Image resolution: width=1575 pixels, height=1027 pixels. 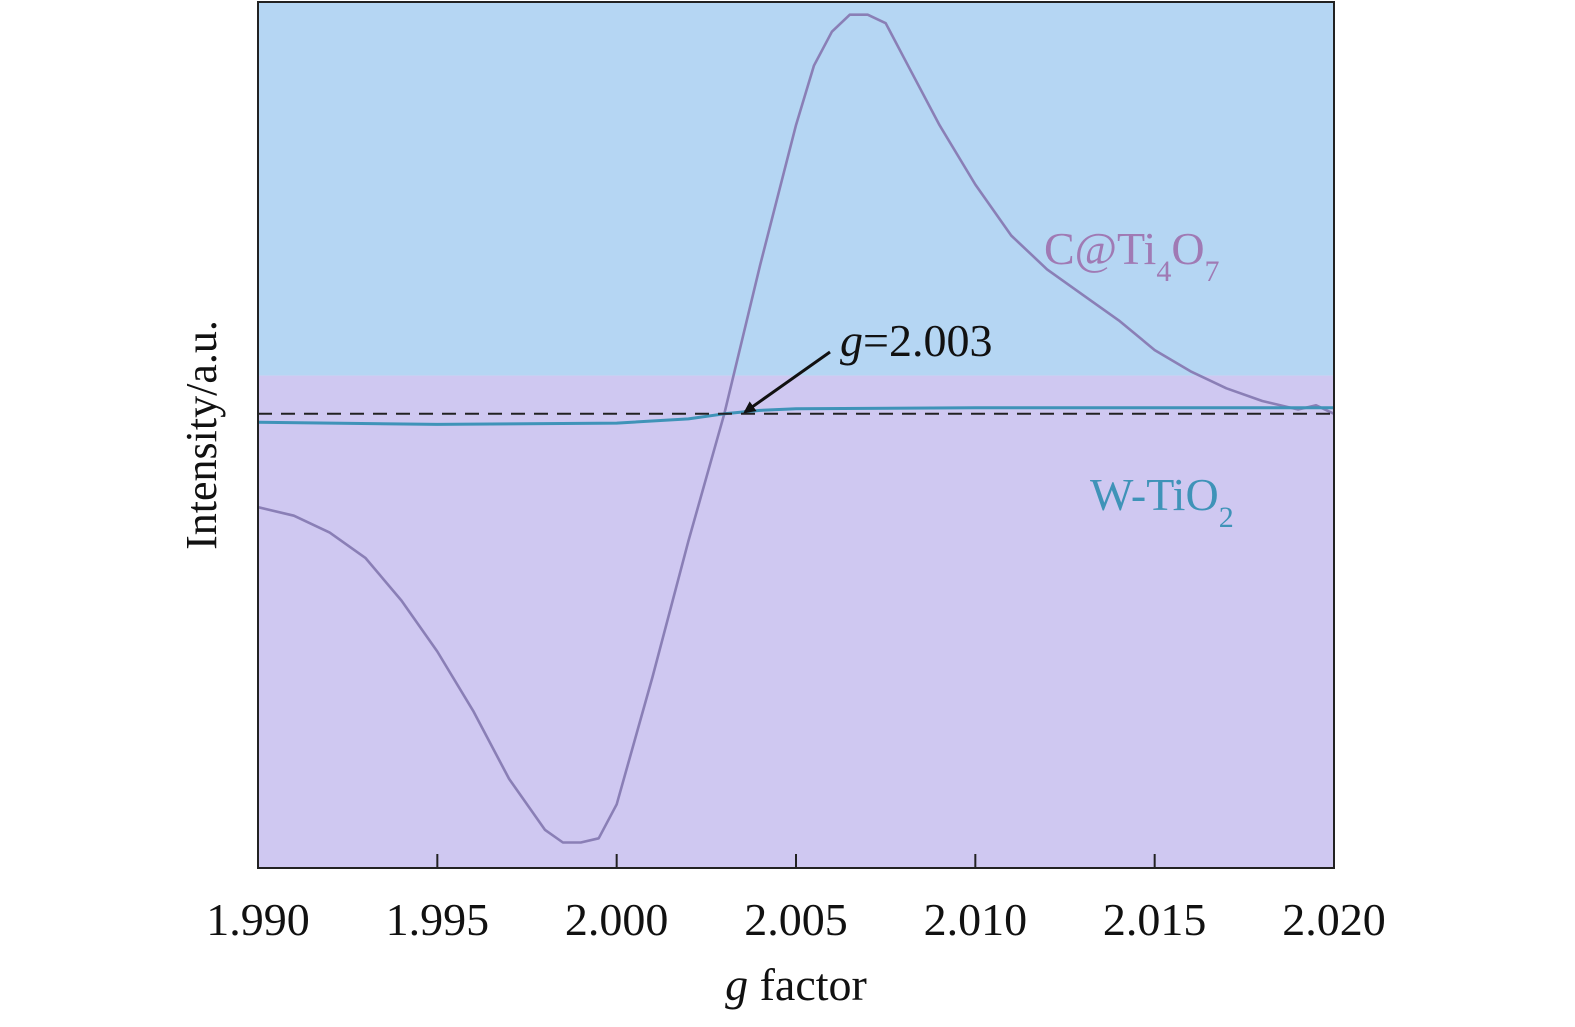 I want to click on legend-c-ti4o7-sub1: 4, so click(x=1163, y=271).